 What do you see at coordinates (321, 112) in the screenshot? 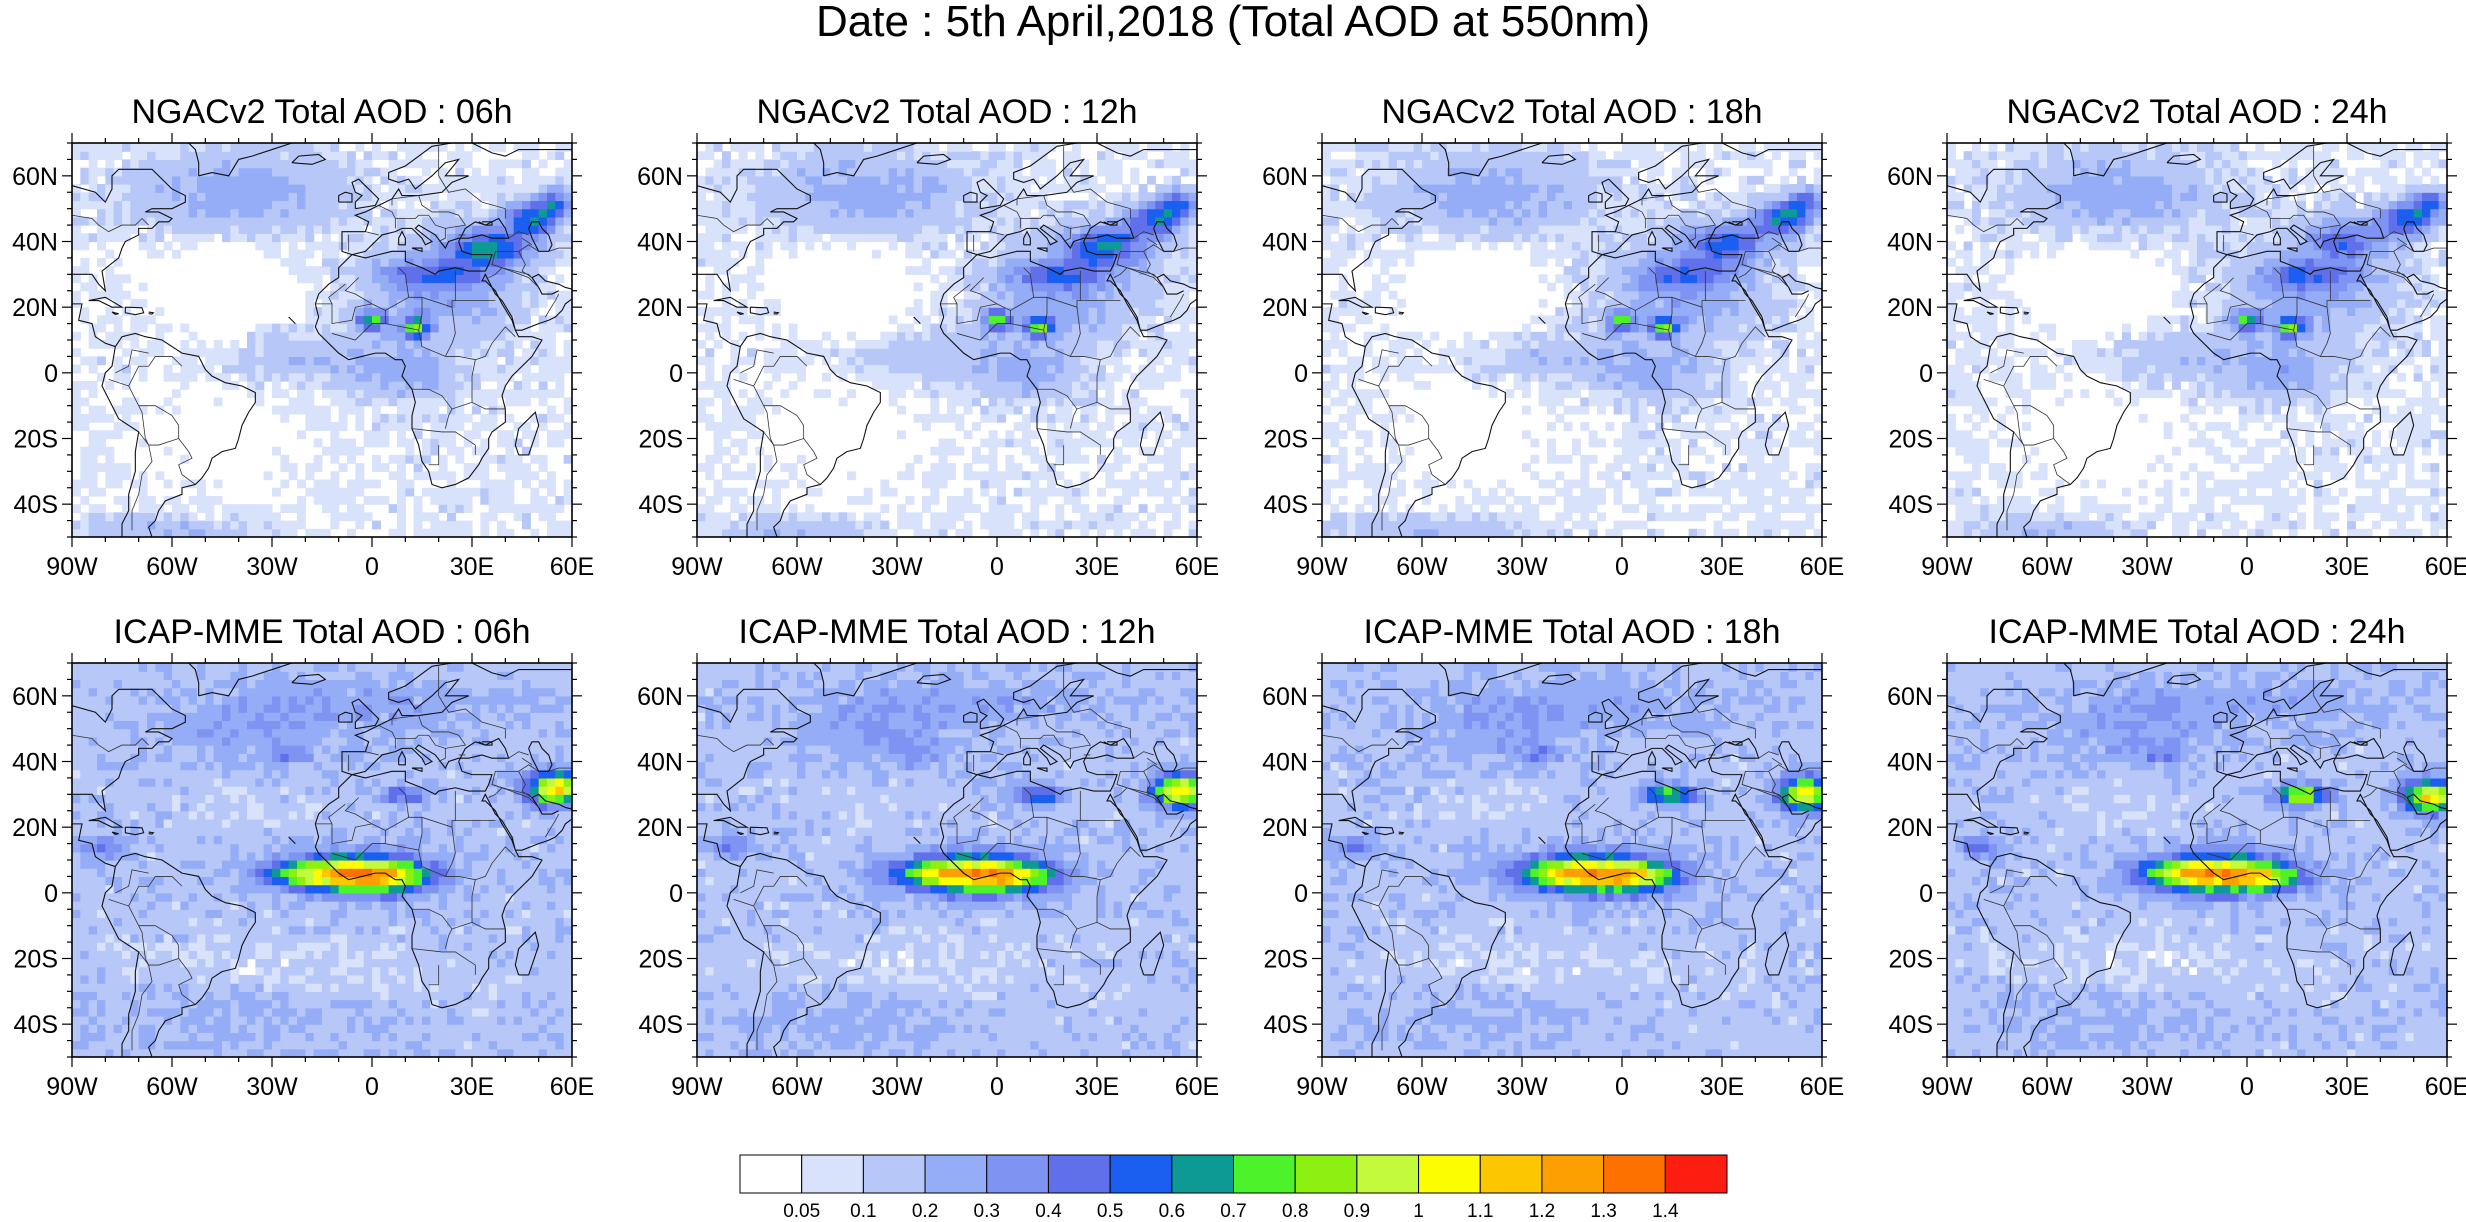
I see `panel-title: NGACv2 Total AOD : 06h` at bounding box center [321, 112].